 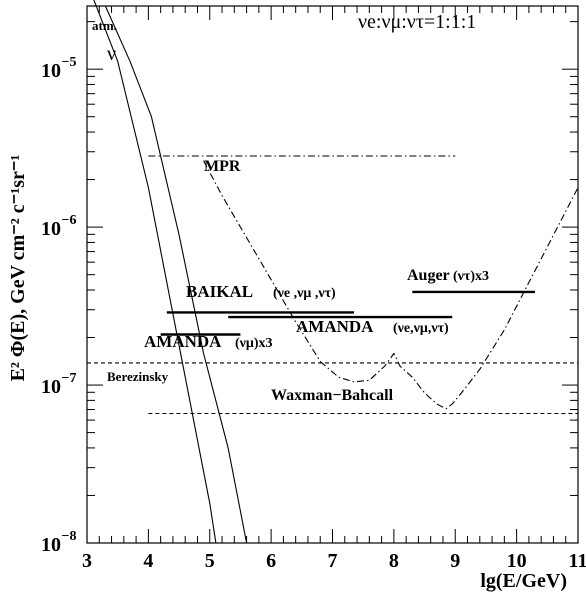 What do you see at coordinates (417, 22) in the screenshot?
I see `flavor-ratio-label: νe:νμ:ντ=1:1:1` at bounding box center [417, 22].